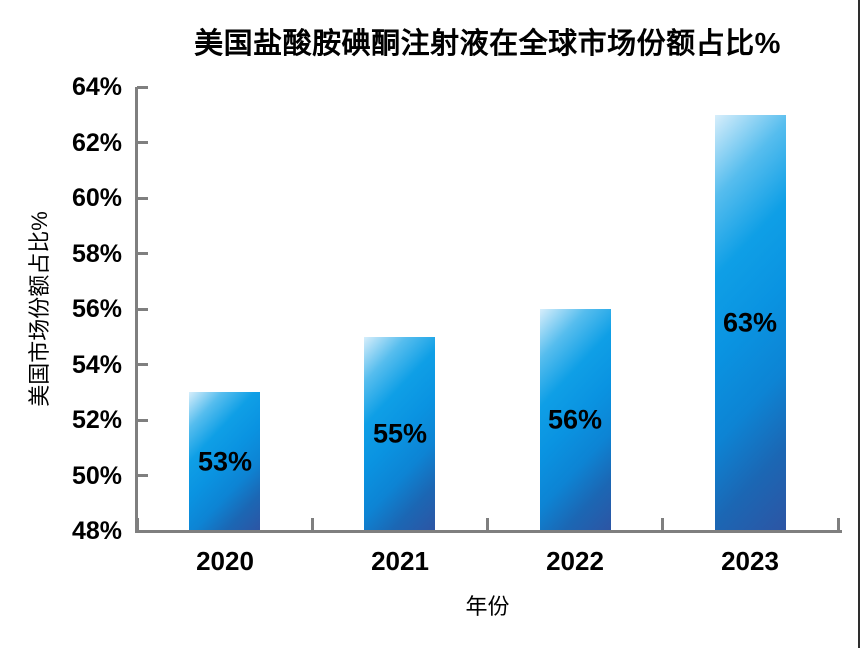  I want to click on bar-2023, so click(750, 322).